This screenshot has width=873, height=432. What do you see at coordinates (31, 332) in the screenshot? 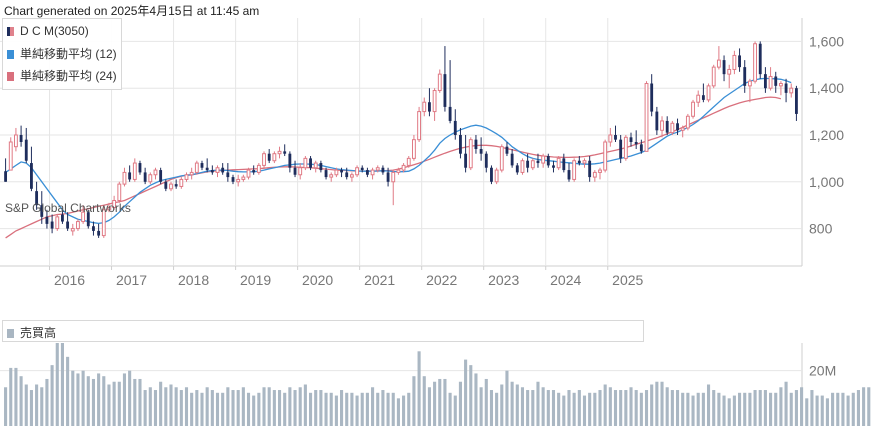
I see `legend-item-volume: 売買高` at bounding box center [31, 332].